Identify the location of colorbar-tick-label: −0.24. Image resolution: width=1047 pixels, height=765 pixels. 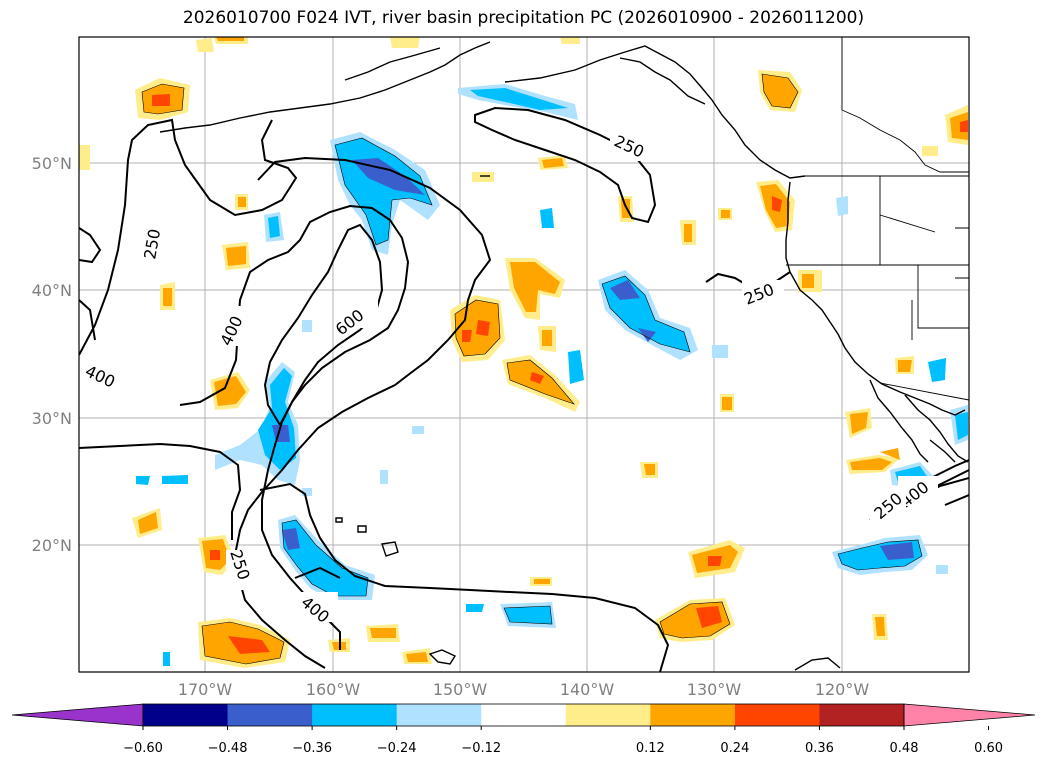
(397, 748).